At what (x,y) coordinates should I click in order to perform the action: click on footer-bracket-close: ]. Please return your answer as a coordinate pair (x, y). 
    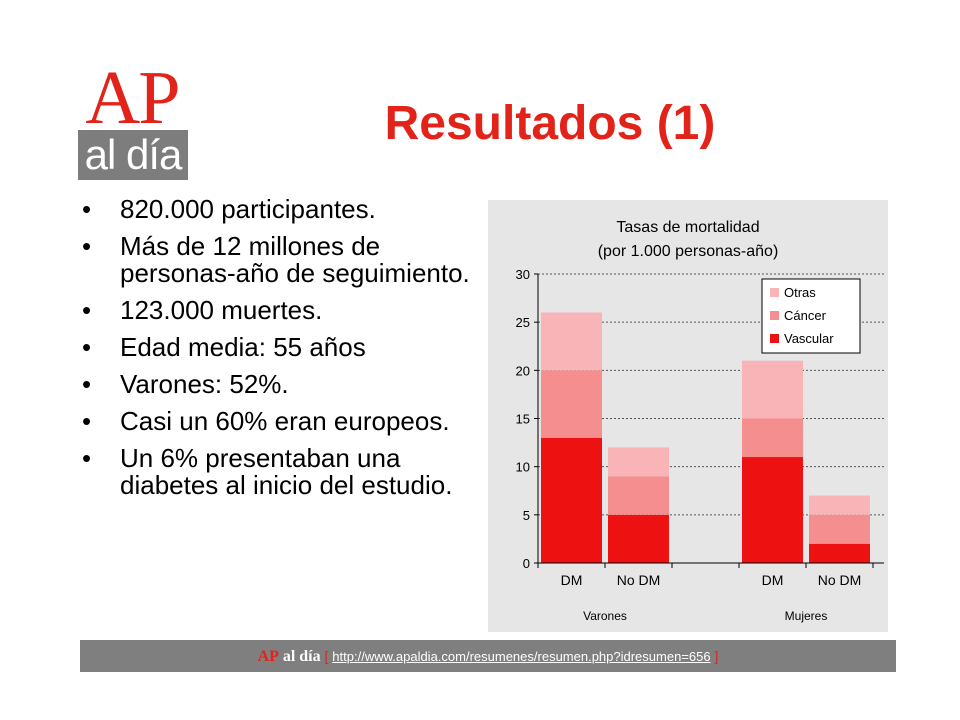
    Looking at the image, I should click on (716, 656).